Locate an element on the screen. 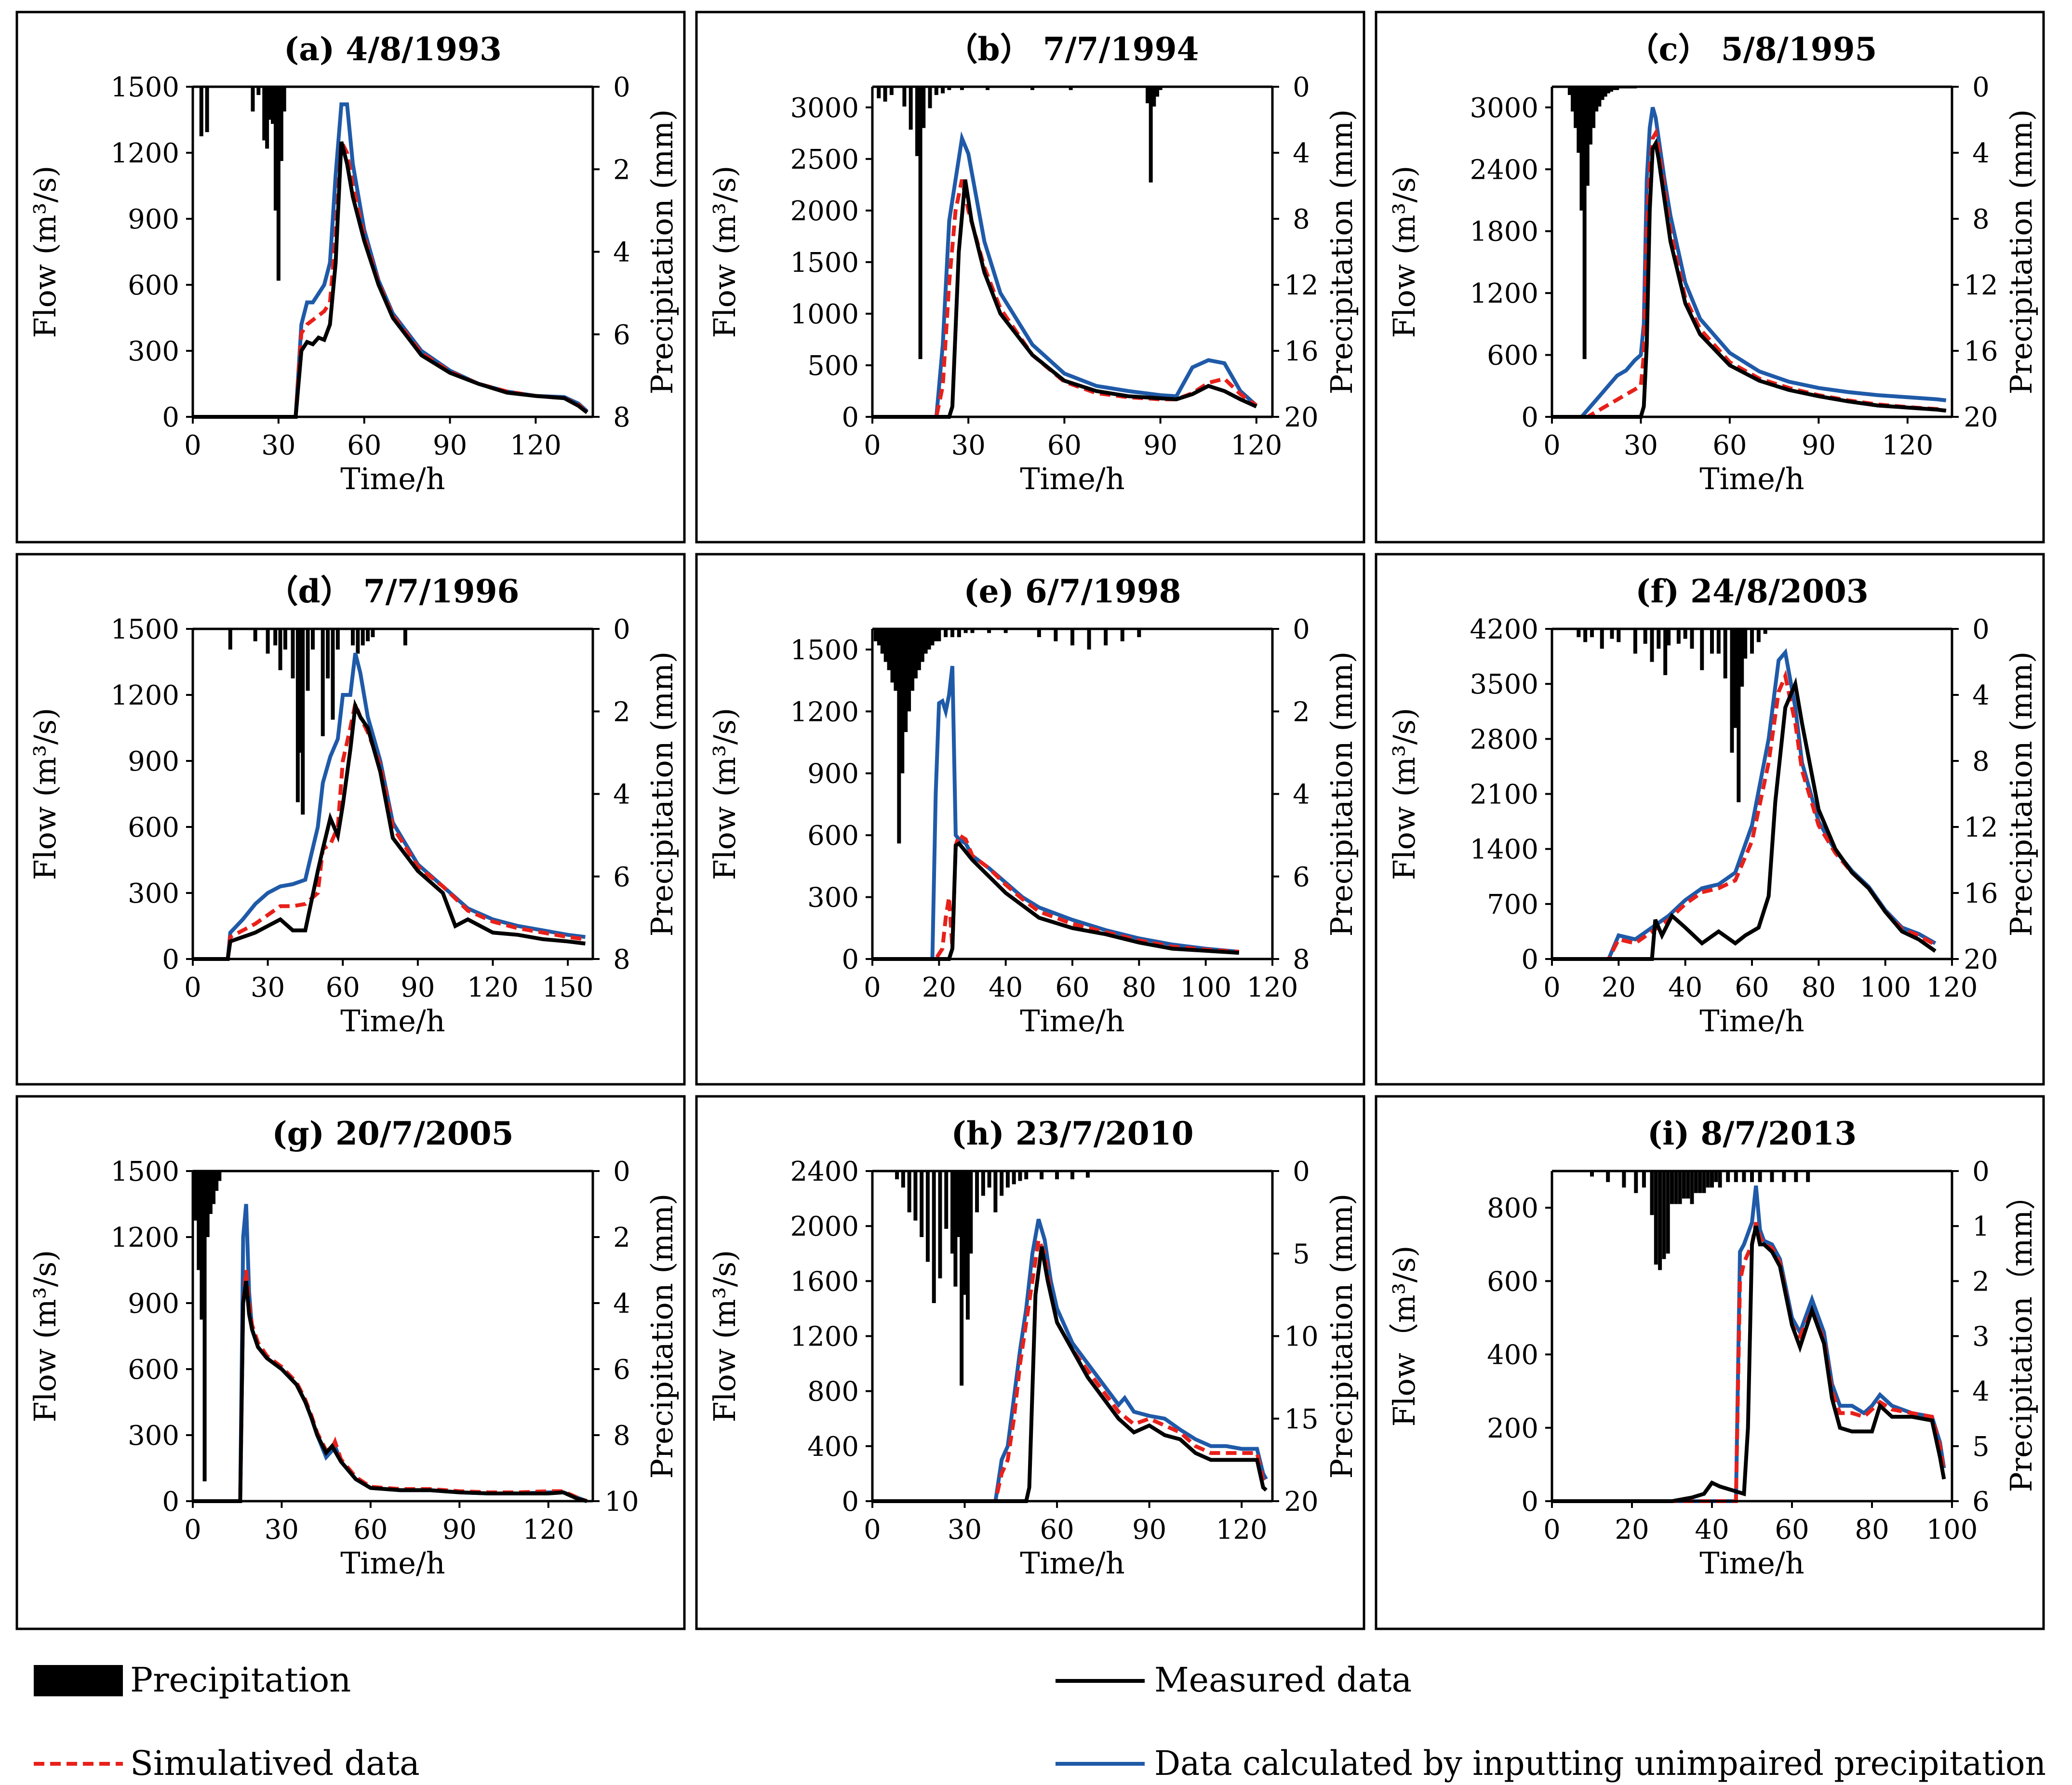 Image resolution: width=2072 pixels, height=1785 pixels. legend-precipitation-swatch is located at coordinates (78, 1681).